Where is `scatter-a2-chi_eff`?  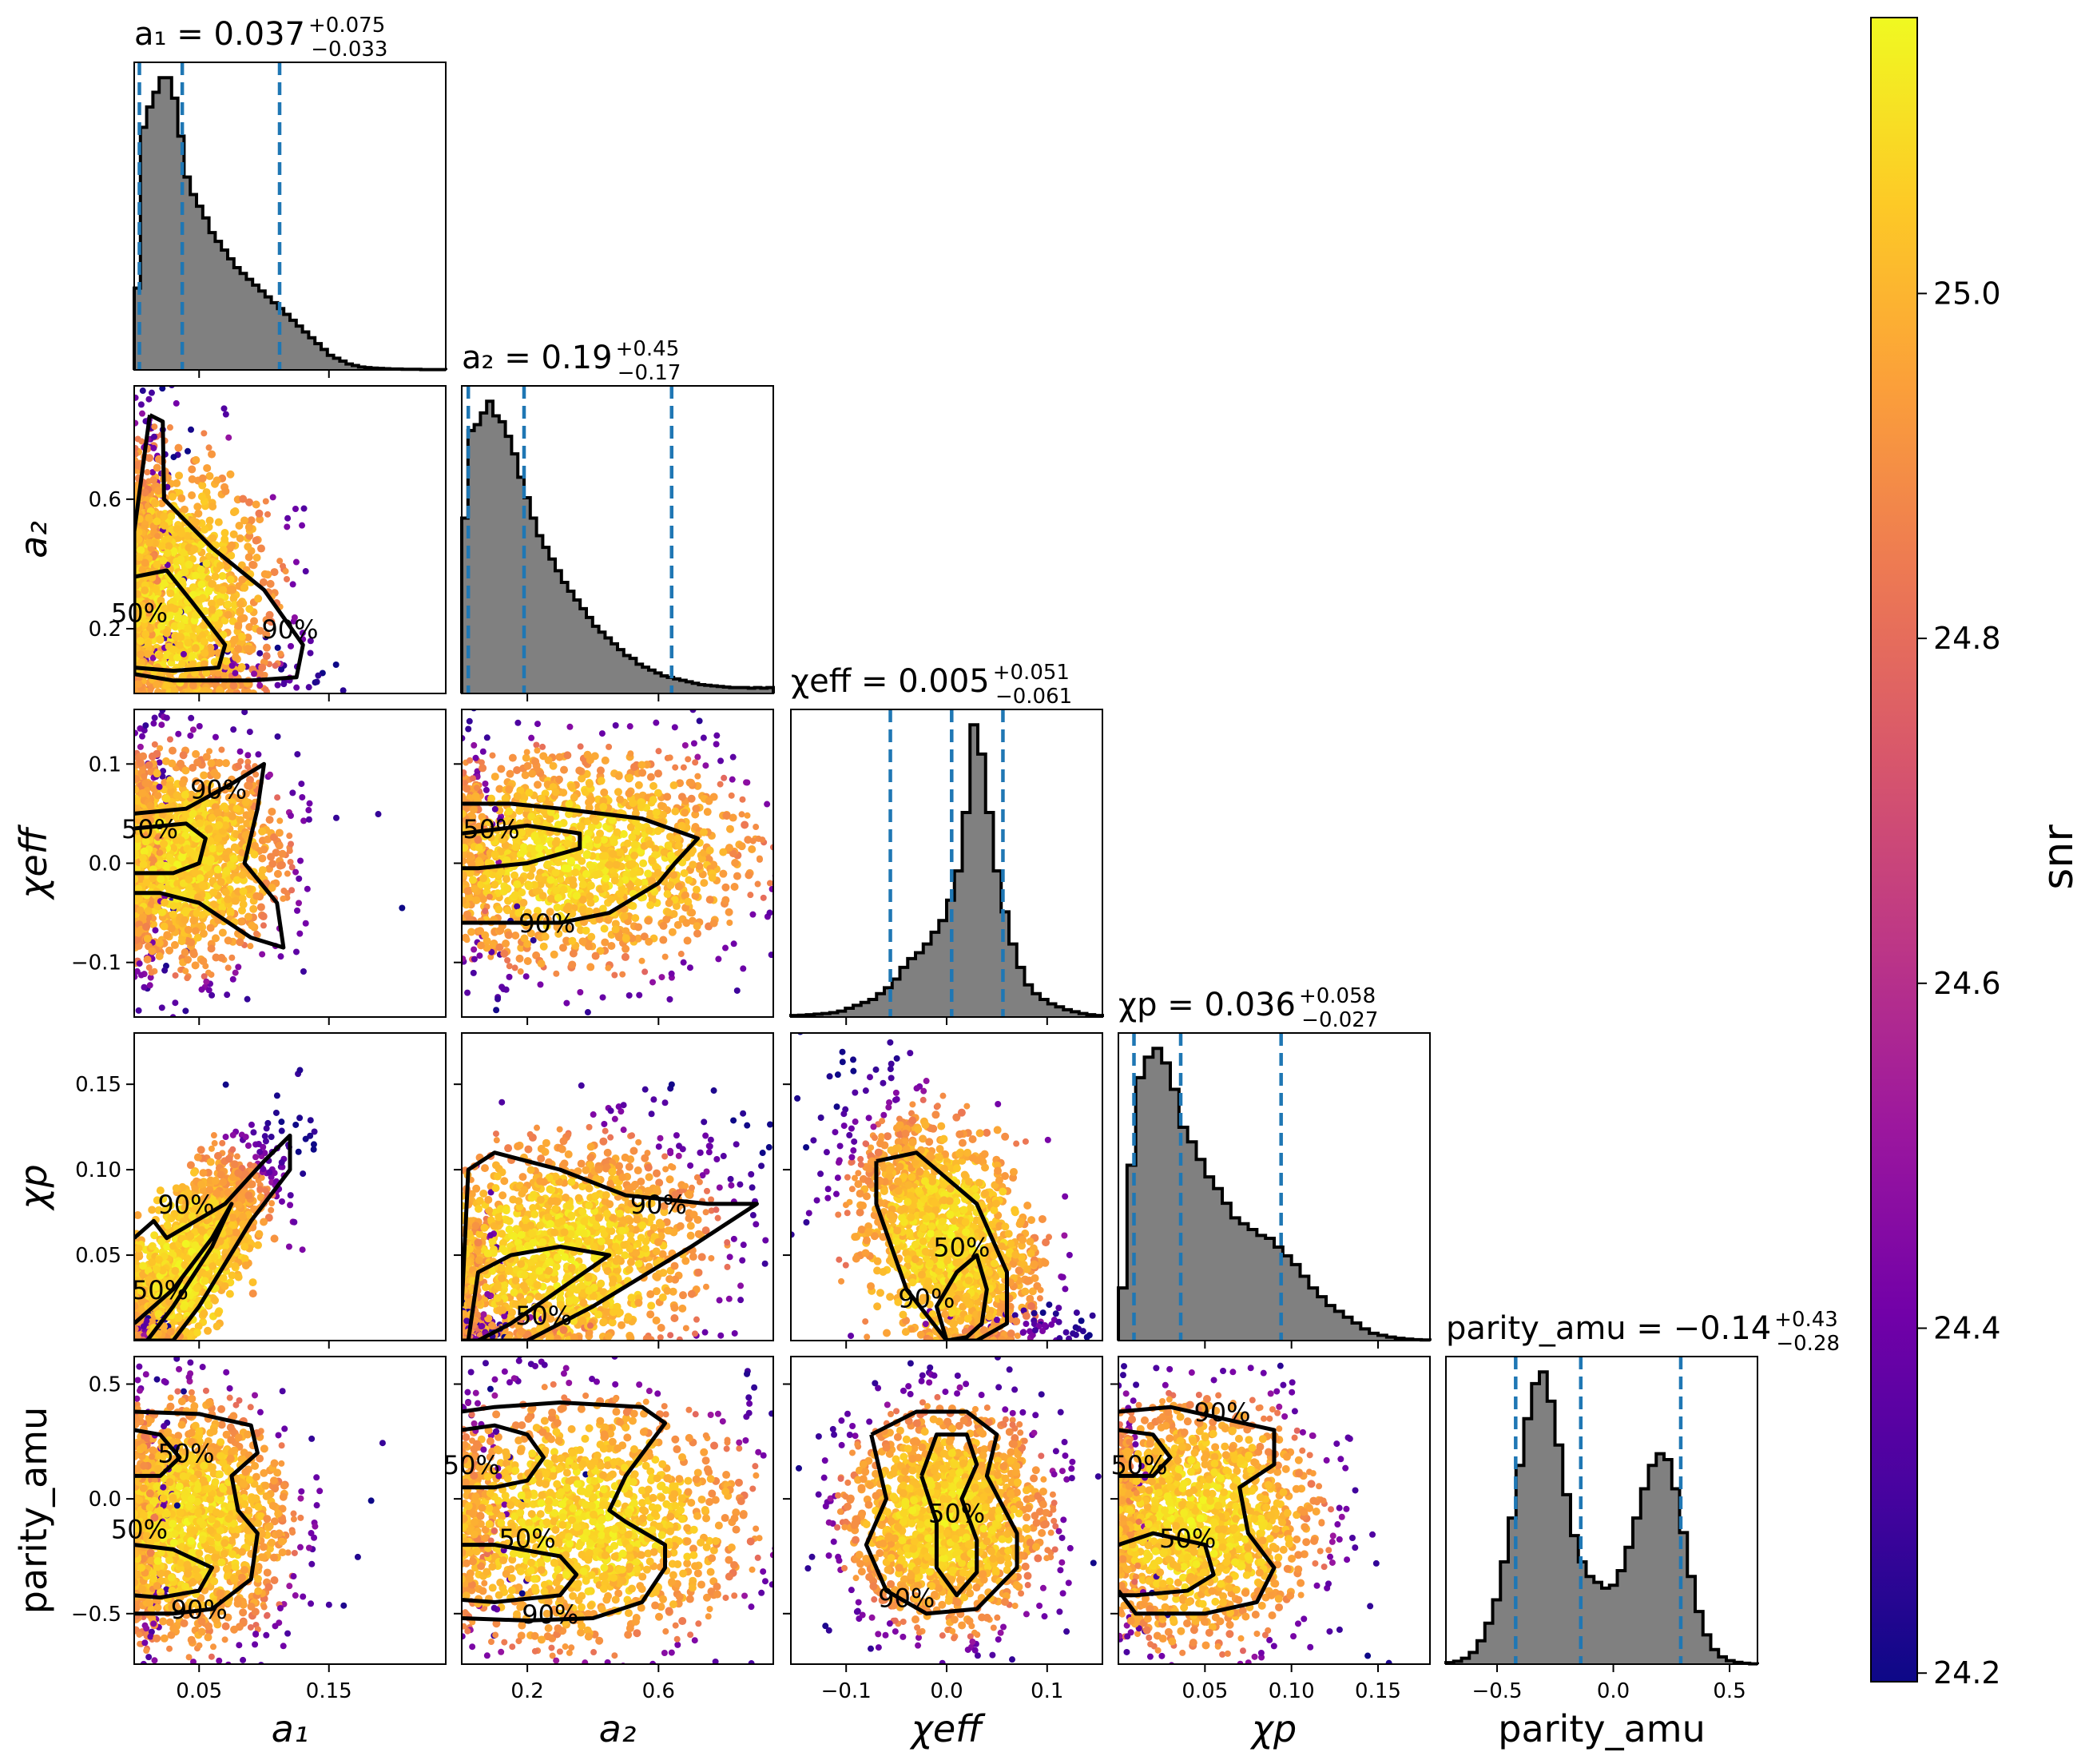 scatter-a2-chi_eff is located at coordinates (617, 863).